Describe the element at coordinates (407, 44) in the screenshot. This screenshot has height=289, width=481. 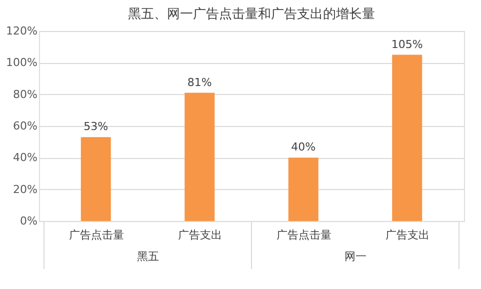
I see `data-label: 105%` at that location.